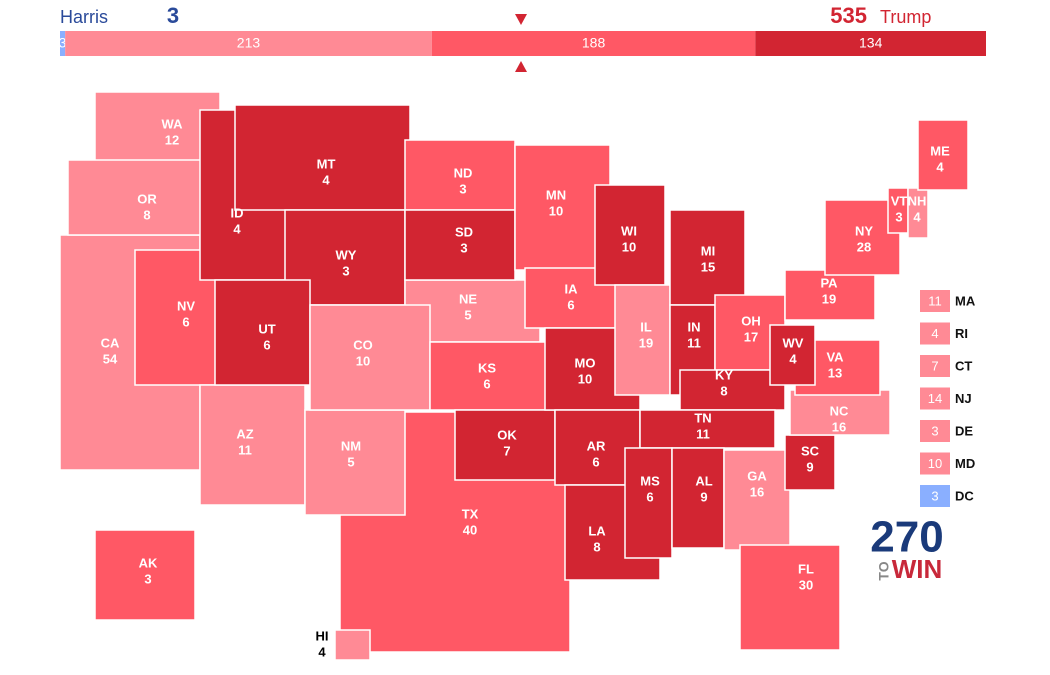 The image size is (1050, 675). I want to click on small-state-ev: 11, so click(935, 300).